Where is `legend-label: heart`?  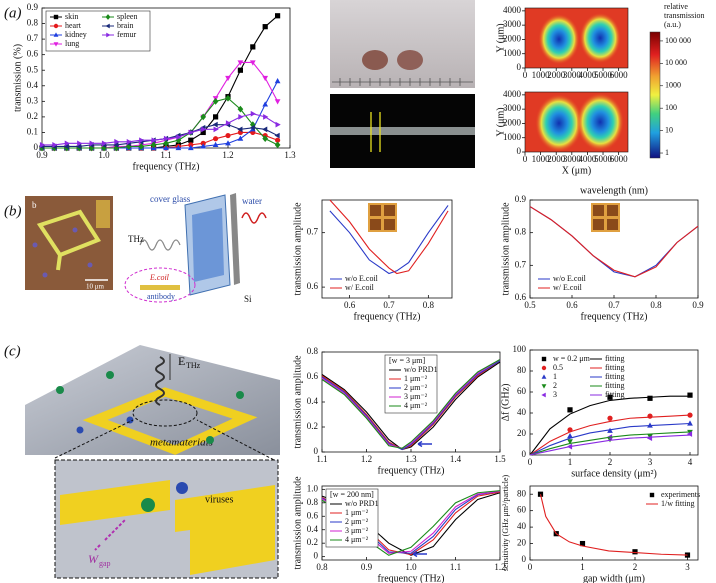
legend-label: heart is located at coordinates (73, 25).